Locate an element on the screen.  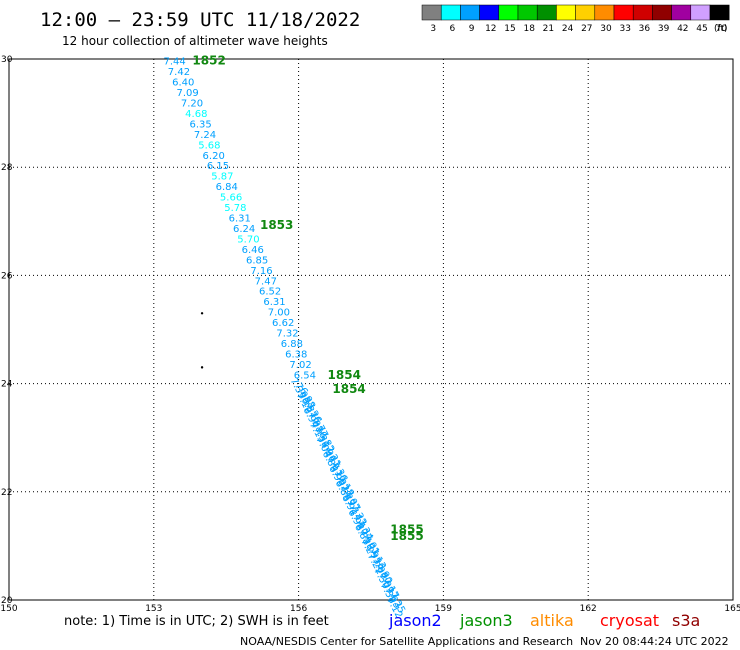
x-tick-label: 153 is located at coordinates (153, 609).